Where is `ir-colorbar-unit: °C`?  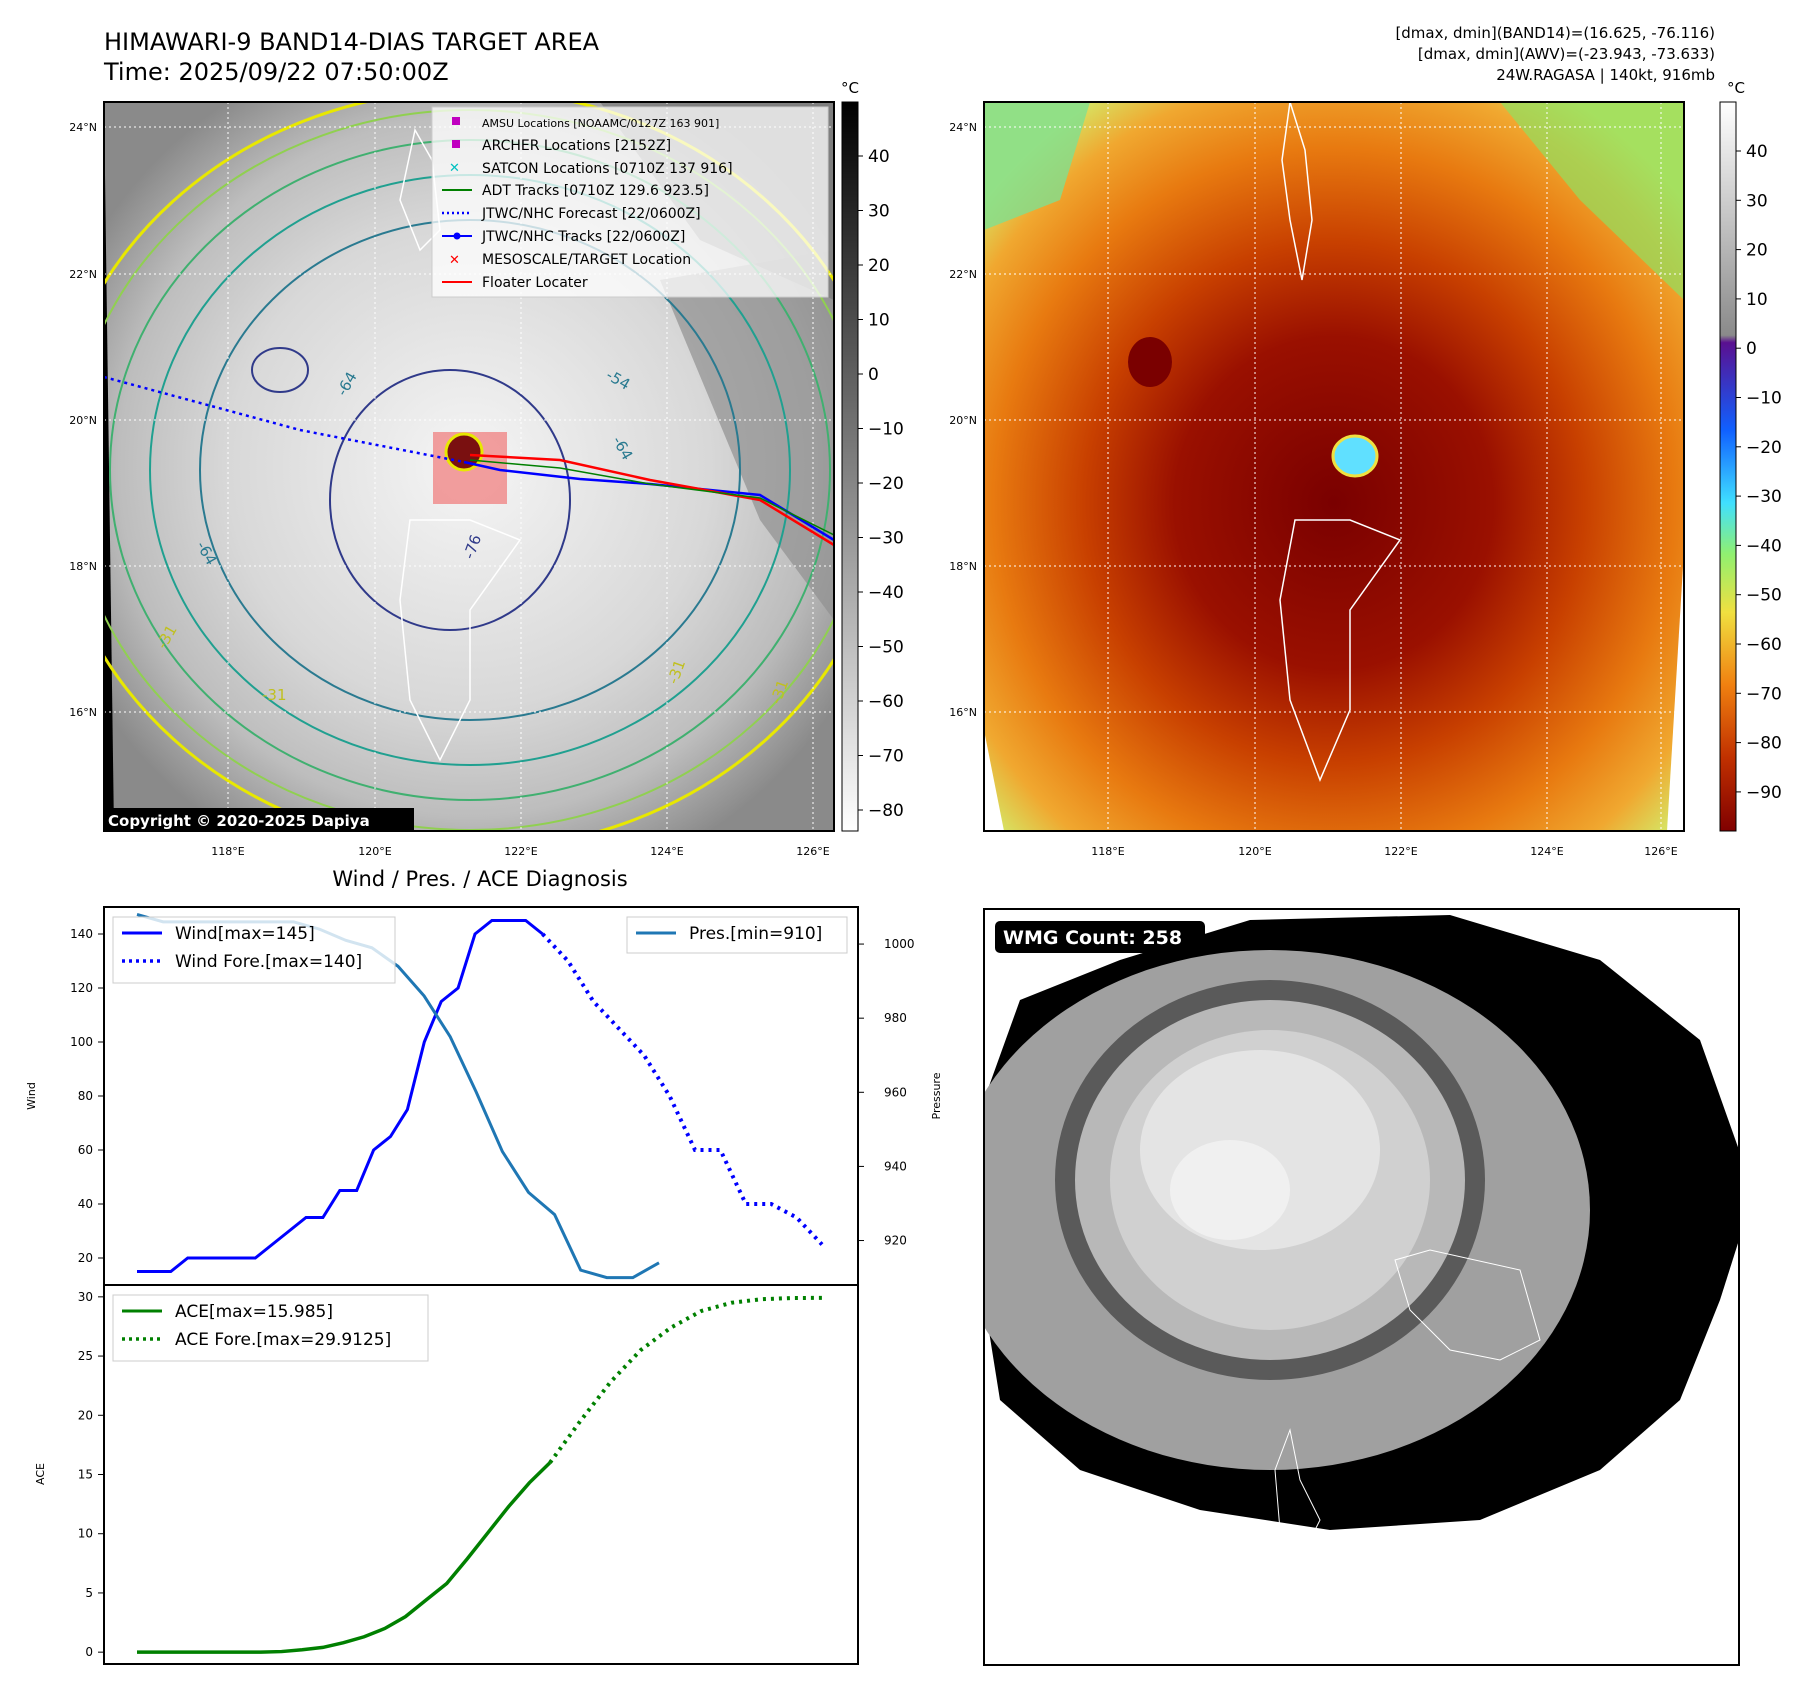 ir-colorbar-unit: °C is located at coordinates (850, 88).